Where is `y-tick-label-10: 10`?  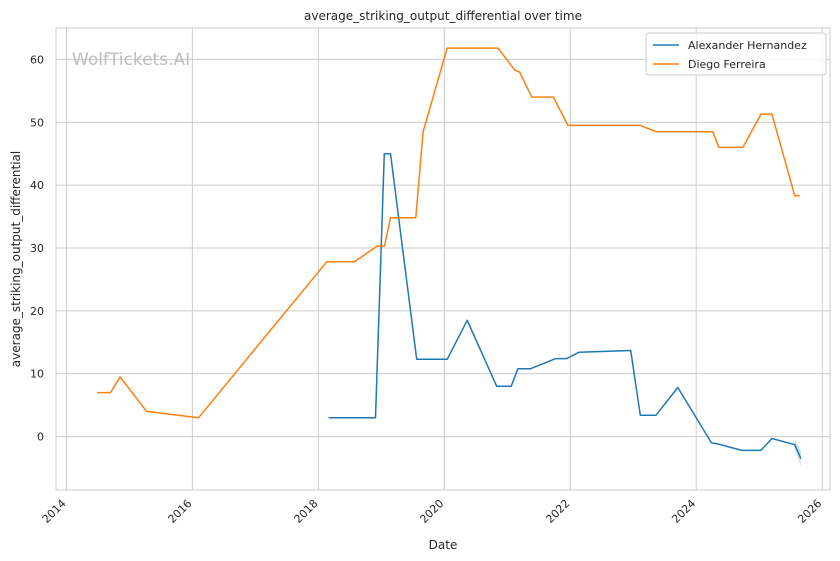
y-tick-label-10: 10 is located at coordinates (37, 374).